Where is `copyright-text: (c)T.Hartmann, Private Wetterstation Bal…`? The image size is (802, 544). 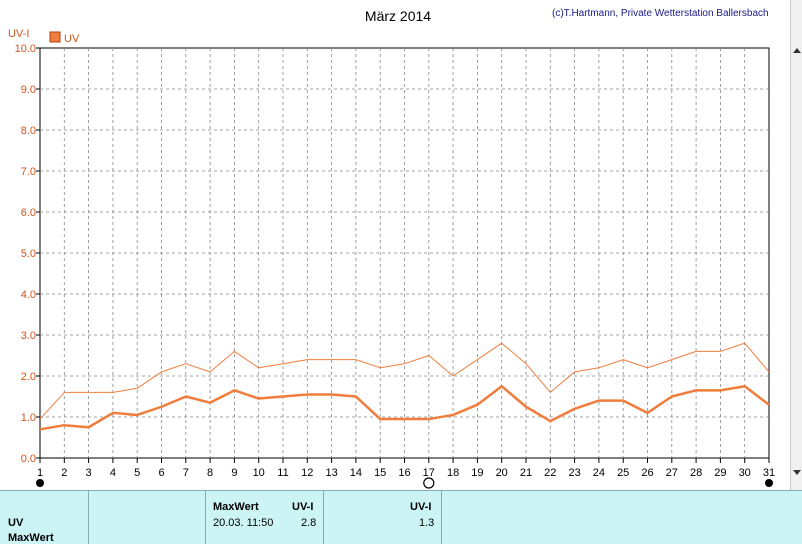 copyright-text: (c)T.Hartmann, Private Wetterstation Bal… is located at coordinates (660, 13).